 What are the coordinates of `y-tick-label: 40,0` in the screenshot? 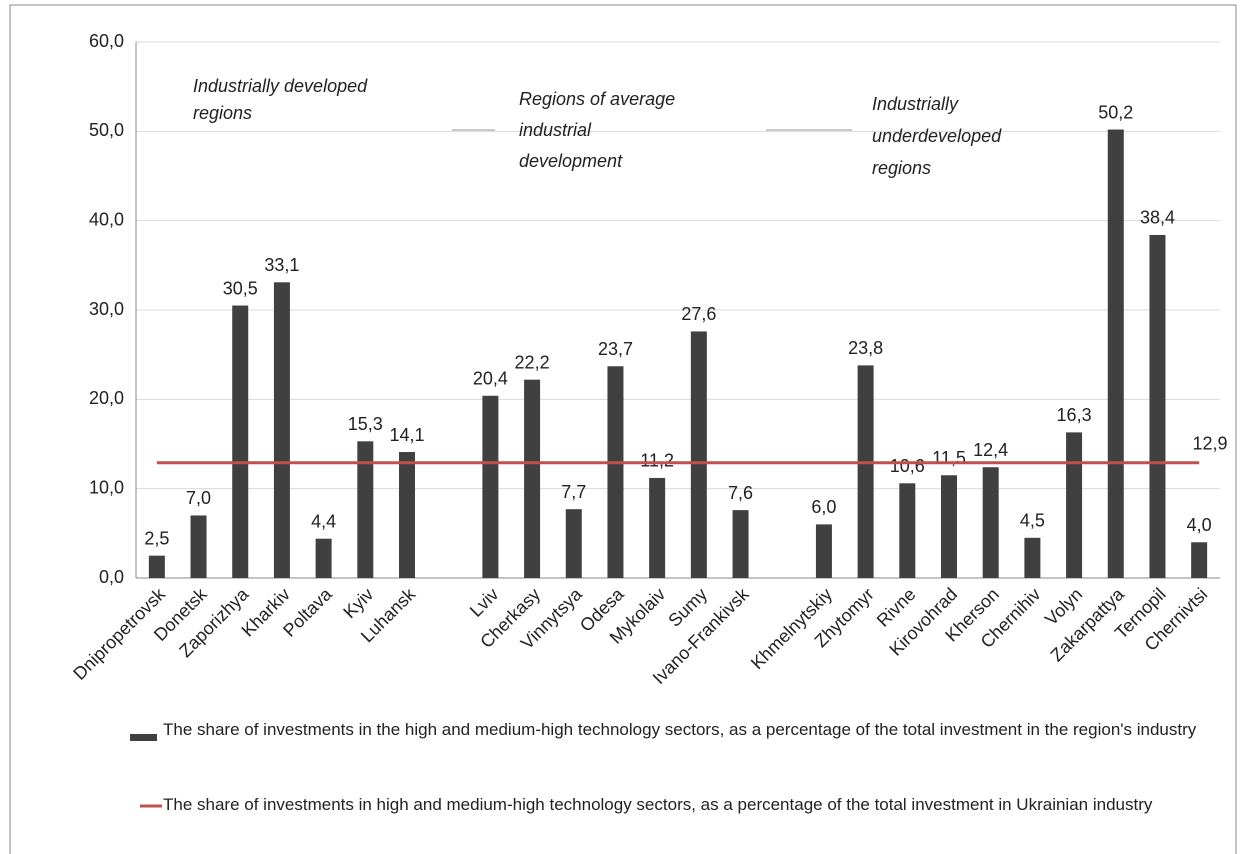 It's located at (106, 219).